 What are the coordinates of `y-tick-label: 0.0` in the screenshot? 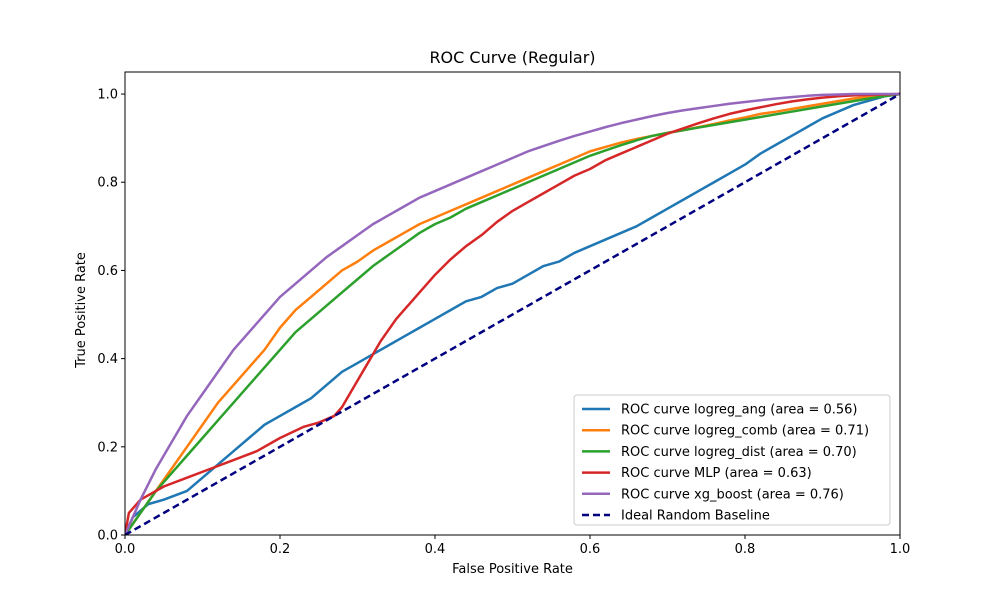 It's located at (107, 536).